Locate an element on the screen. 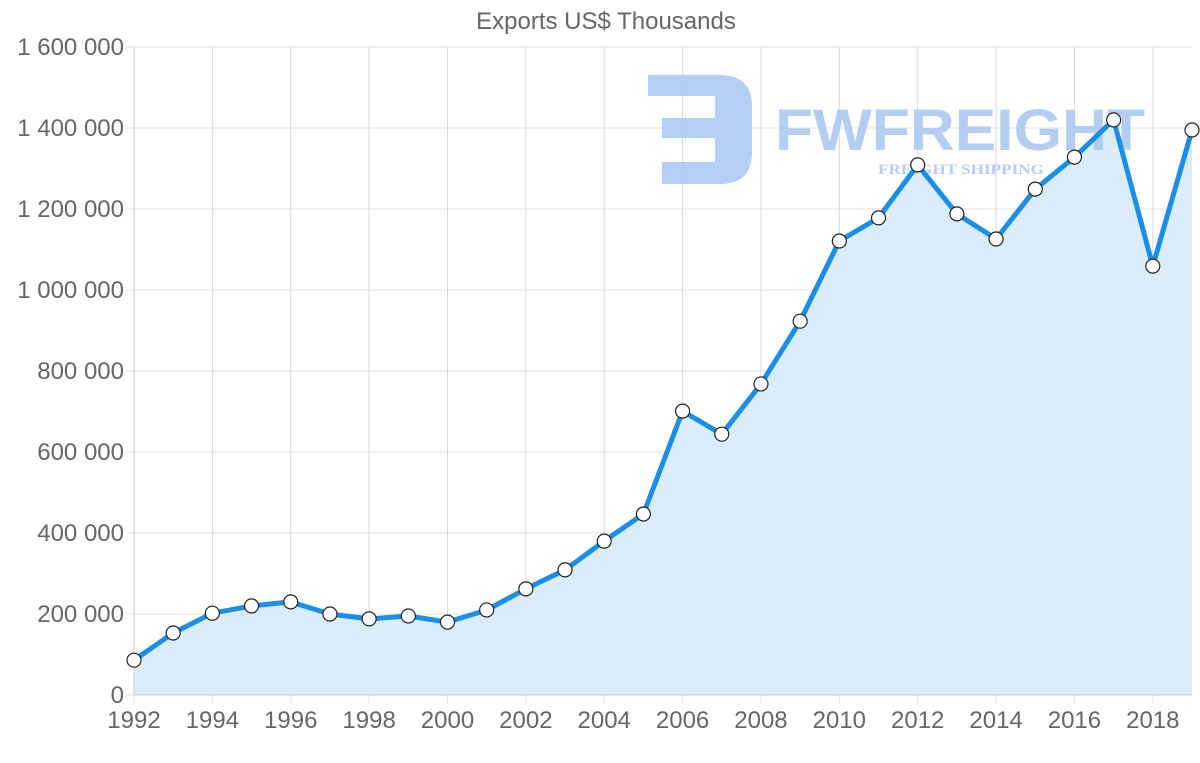 The width and height of the screenshot is (1200, 763). y-tick-label: 1 400 000 is located at coordinates (70, 128).